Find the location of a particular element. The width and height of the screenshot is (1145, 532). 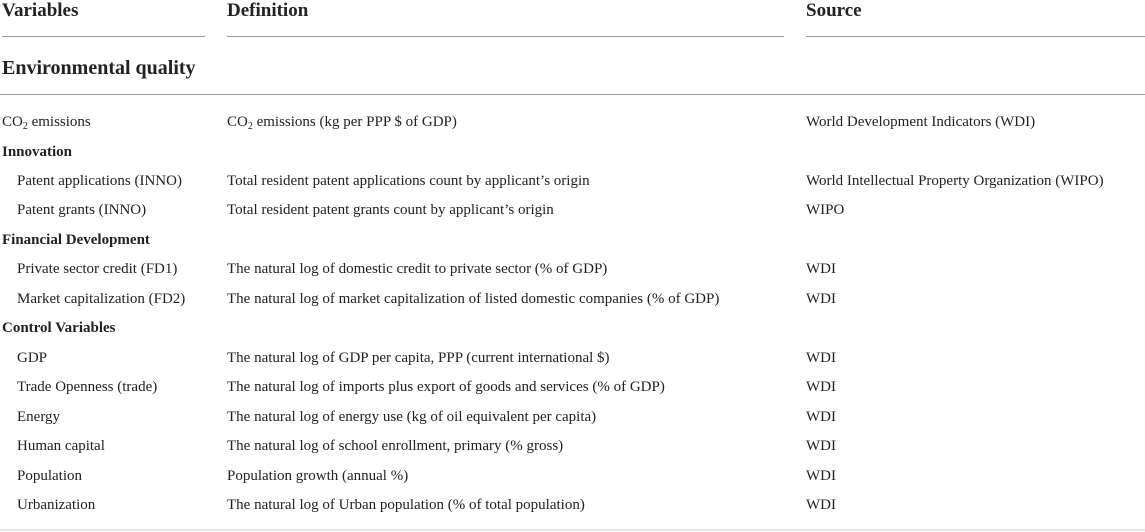

variable-cell: CO2 emissions is located at coordinates (46, 123).